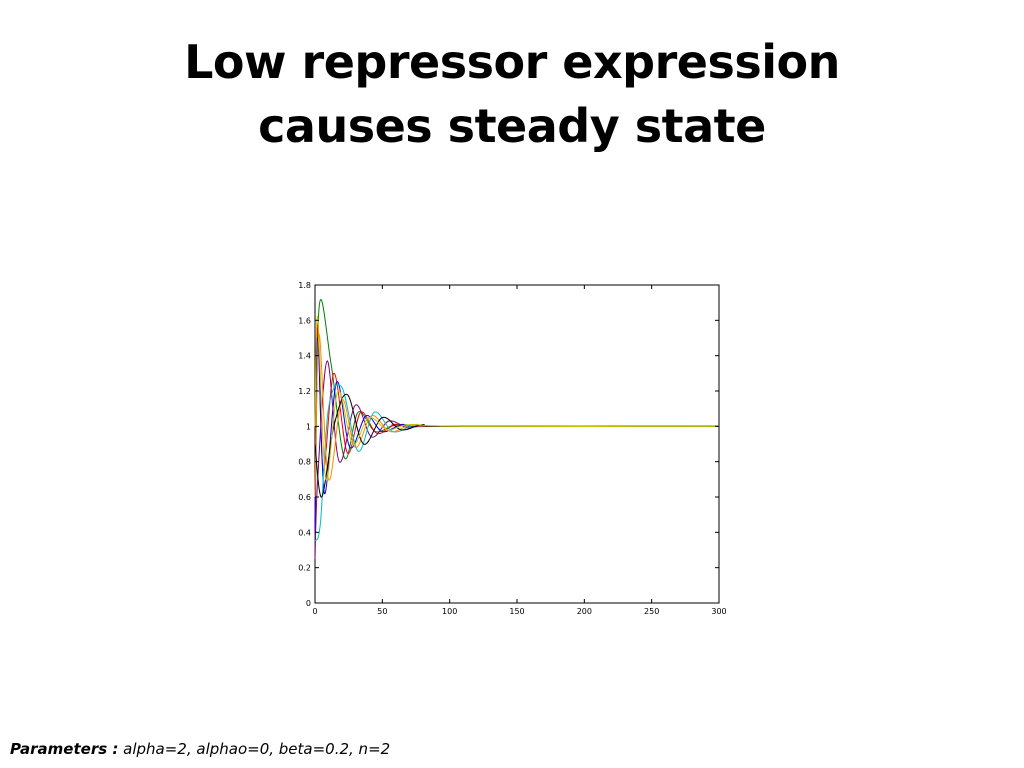  I want to click on x-tick-label: 200, so click(584, 611).